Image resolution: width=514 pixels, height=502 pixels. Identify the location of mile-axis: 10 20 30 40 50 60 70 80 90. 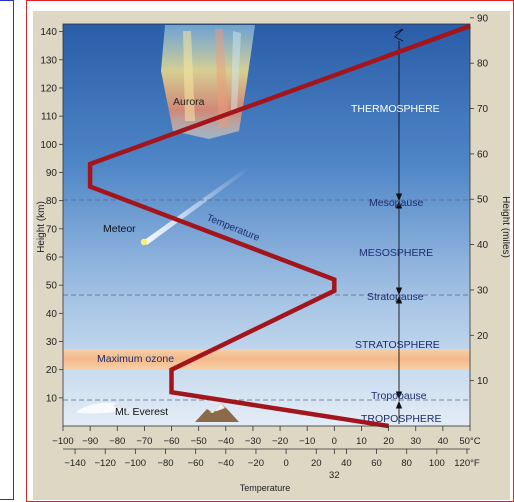
(479, 200).